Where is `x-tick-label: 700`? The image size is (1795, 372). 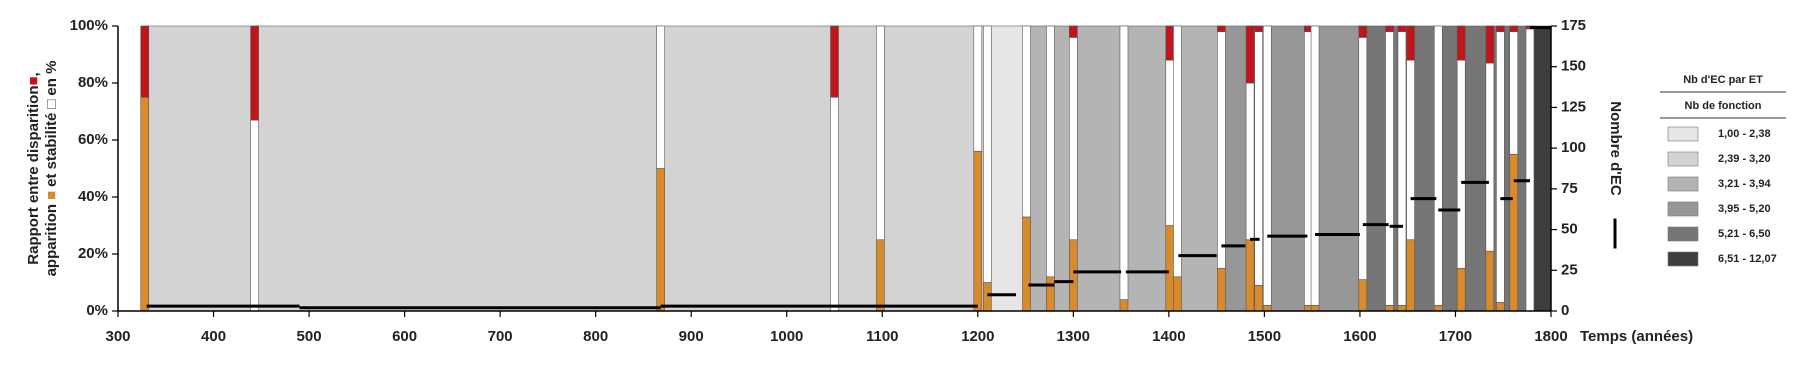 x-tick-label: 700 is located at coordinates (500, 336).